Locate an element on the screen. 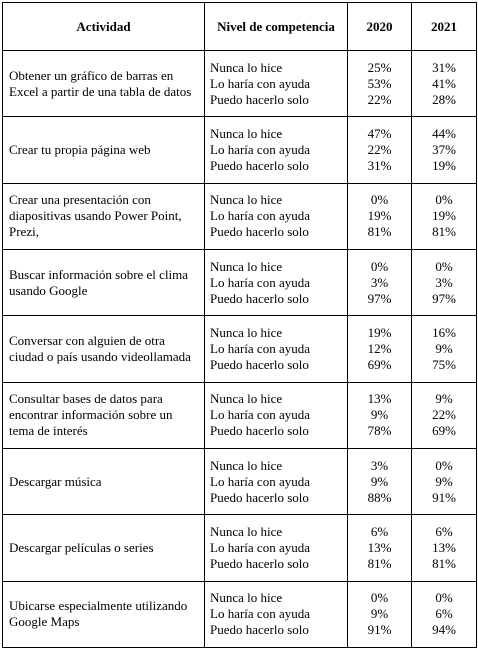  percent-cell-2021: 0% 3% 97% is located at coordinates (444, 282).